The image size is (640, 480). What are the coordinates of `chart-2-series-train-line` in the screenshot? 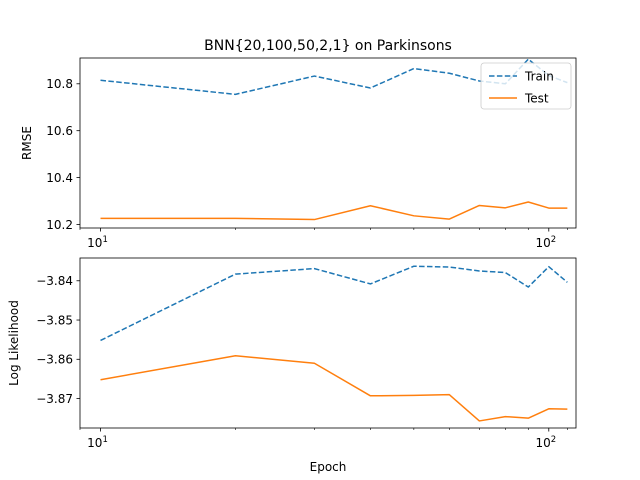 It's located at (334, 303).